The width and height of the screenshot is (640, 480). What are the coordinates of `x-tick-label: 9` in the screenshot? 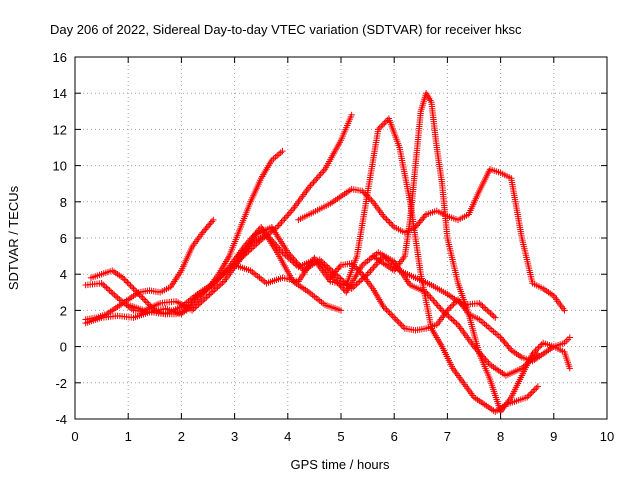 It's located at (553, 436).